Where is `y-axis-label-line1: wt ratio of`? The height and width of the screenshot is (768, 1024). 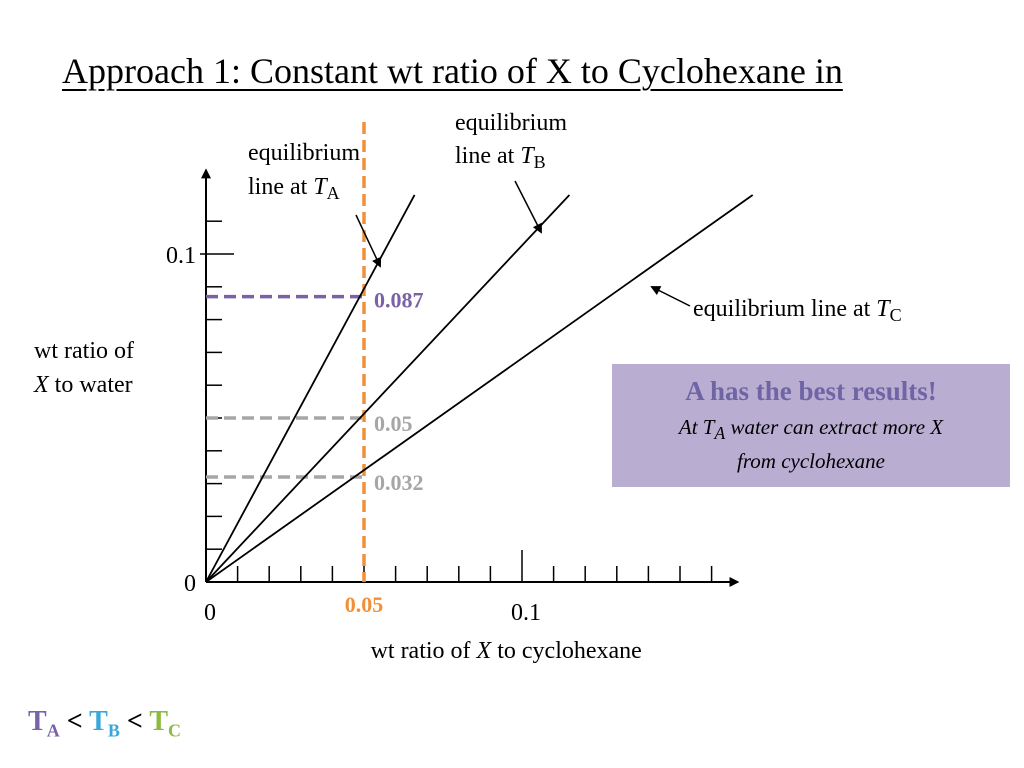 y-axis-label-line1: wt ratio of is located at coordinates (84, 351).